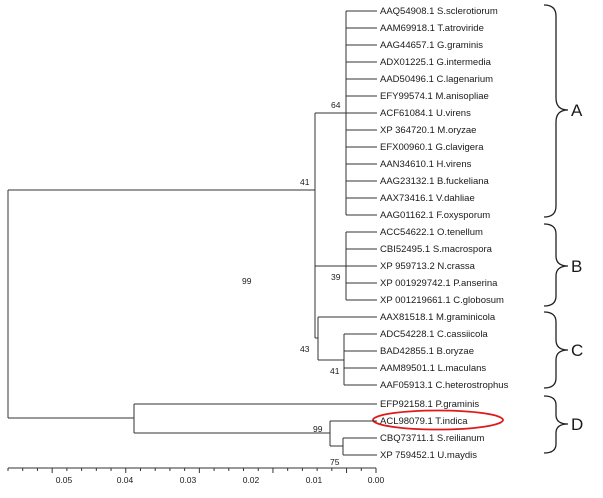 Image resolution: width=603 pixels, height=498 pixels. I want to click on tick-label: 0.03, so click(188, 480).